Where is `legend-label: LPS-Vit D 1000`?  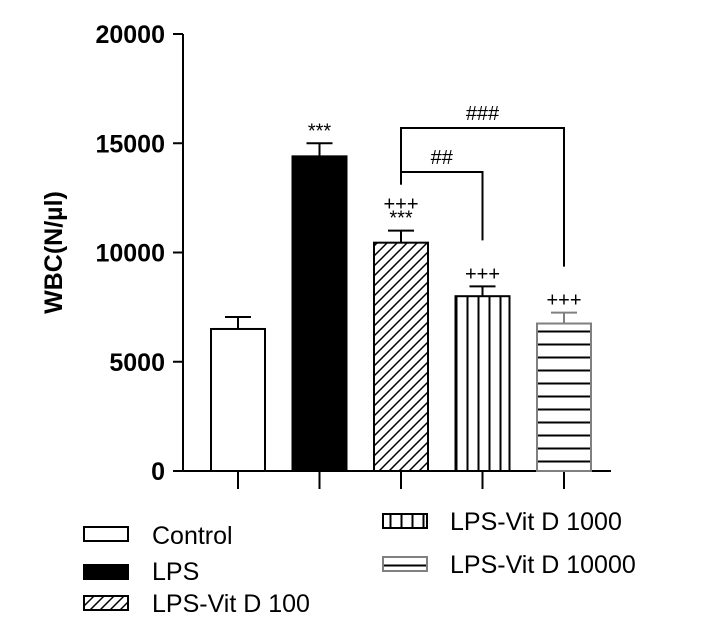 legend-label: LPS-Vit D 1000 is located at coordinates (536, 522).